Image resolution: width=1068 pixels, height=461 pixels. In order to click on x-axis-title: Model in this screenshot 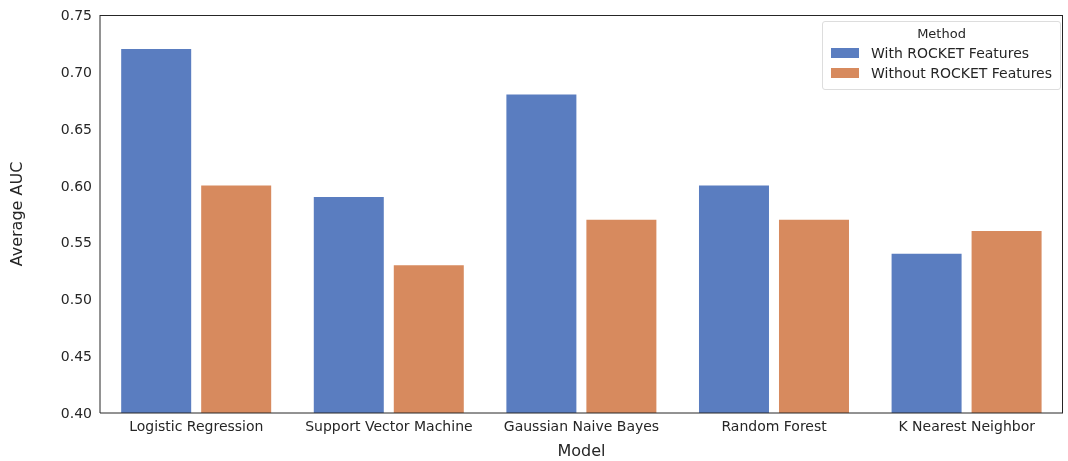, I will do `click(581, 450)`.